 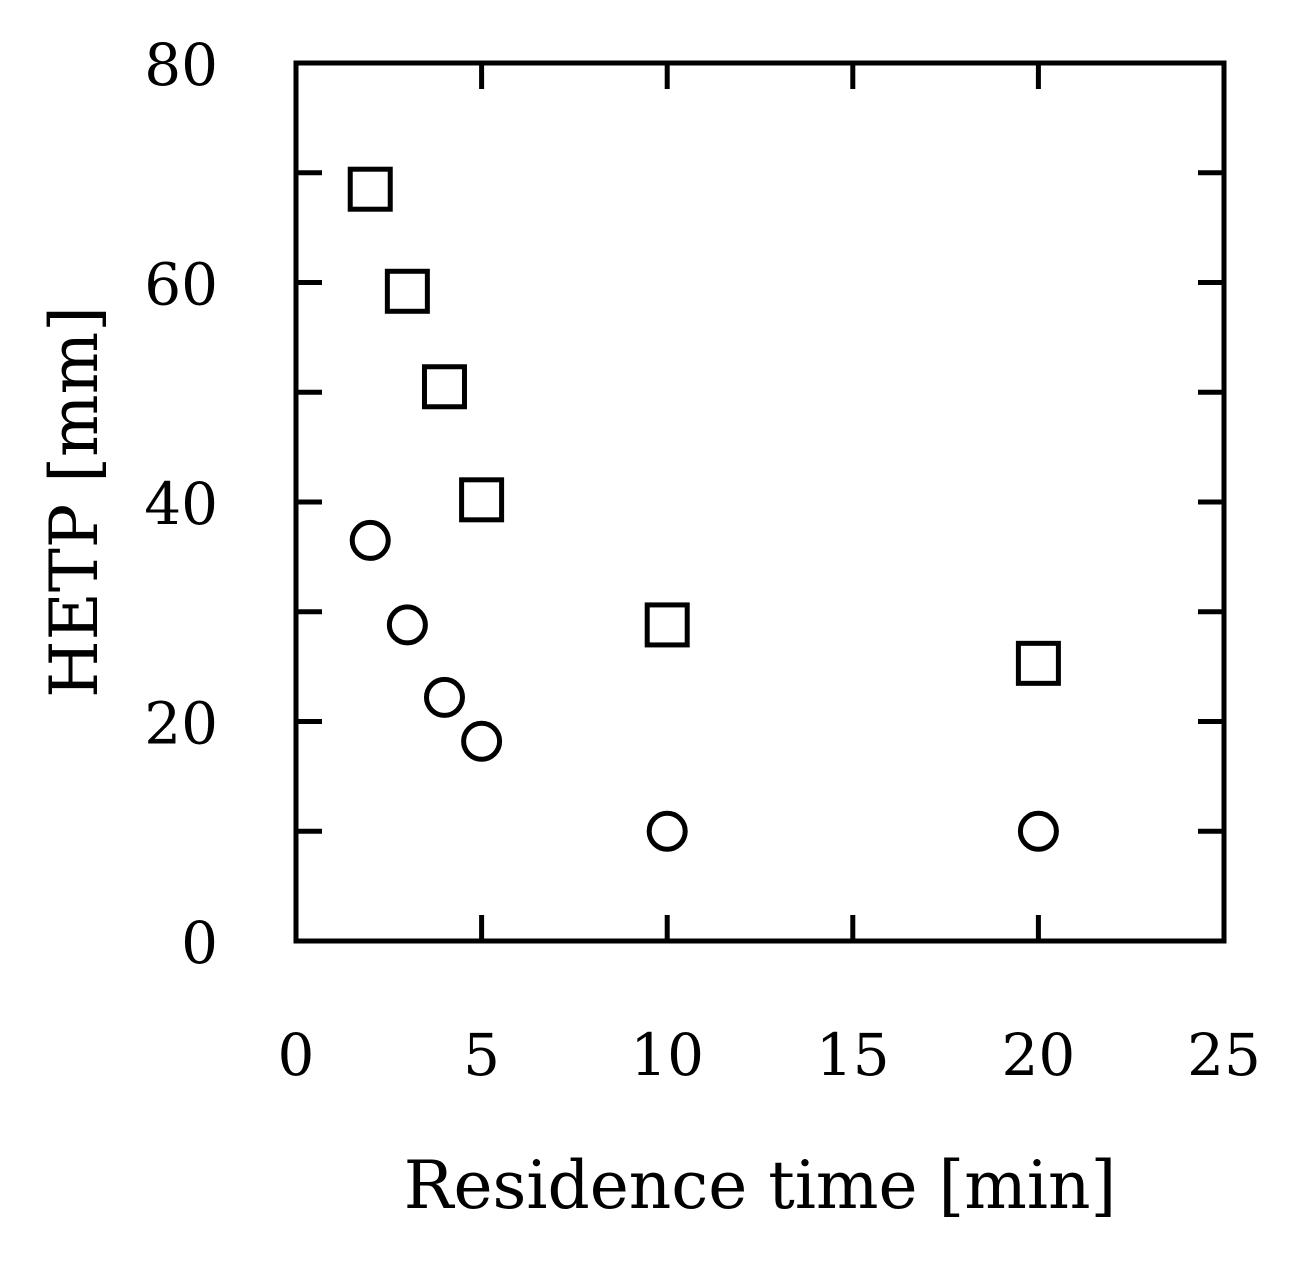 What do you see at coordinates (181, 65) in the screenshot?
I see `y-tick-label: 80` at bounding box center [181, 65].